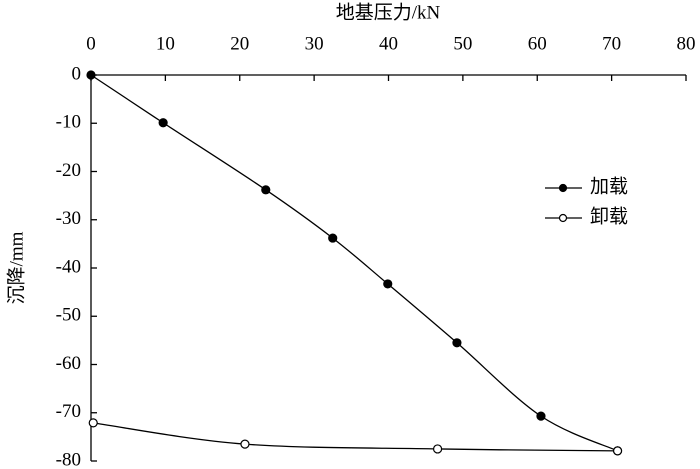 The image size is (700, 469). What do you see at coordinates (68, 122) in the screenshot?
I see `y-tick-label: -10` at bounding box center [68, 122].